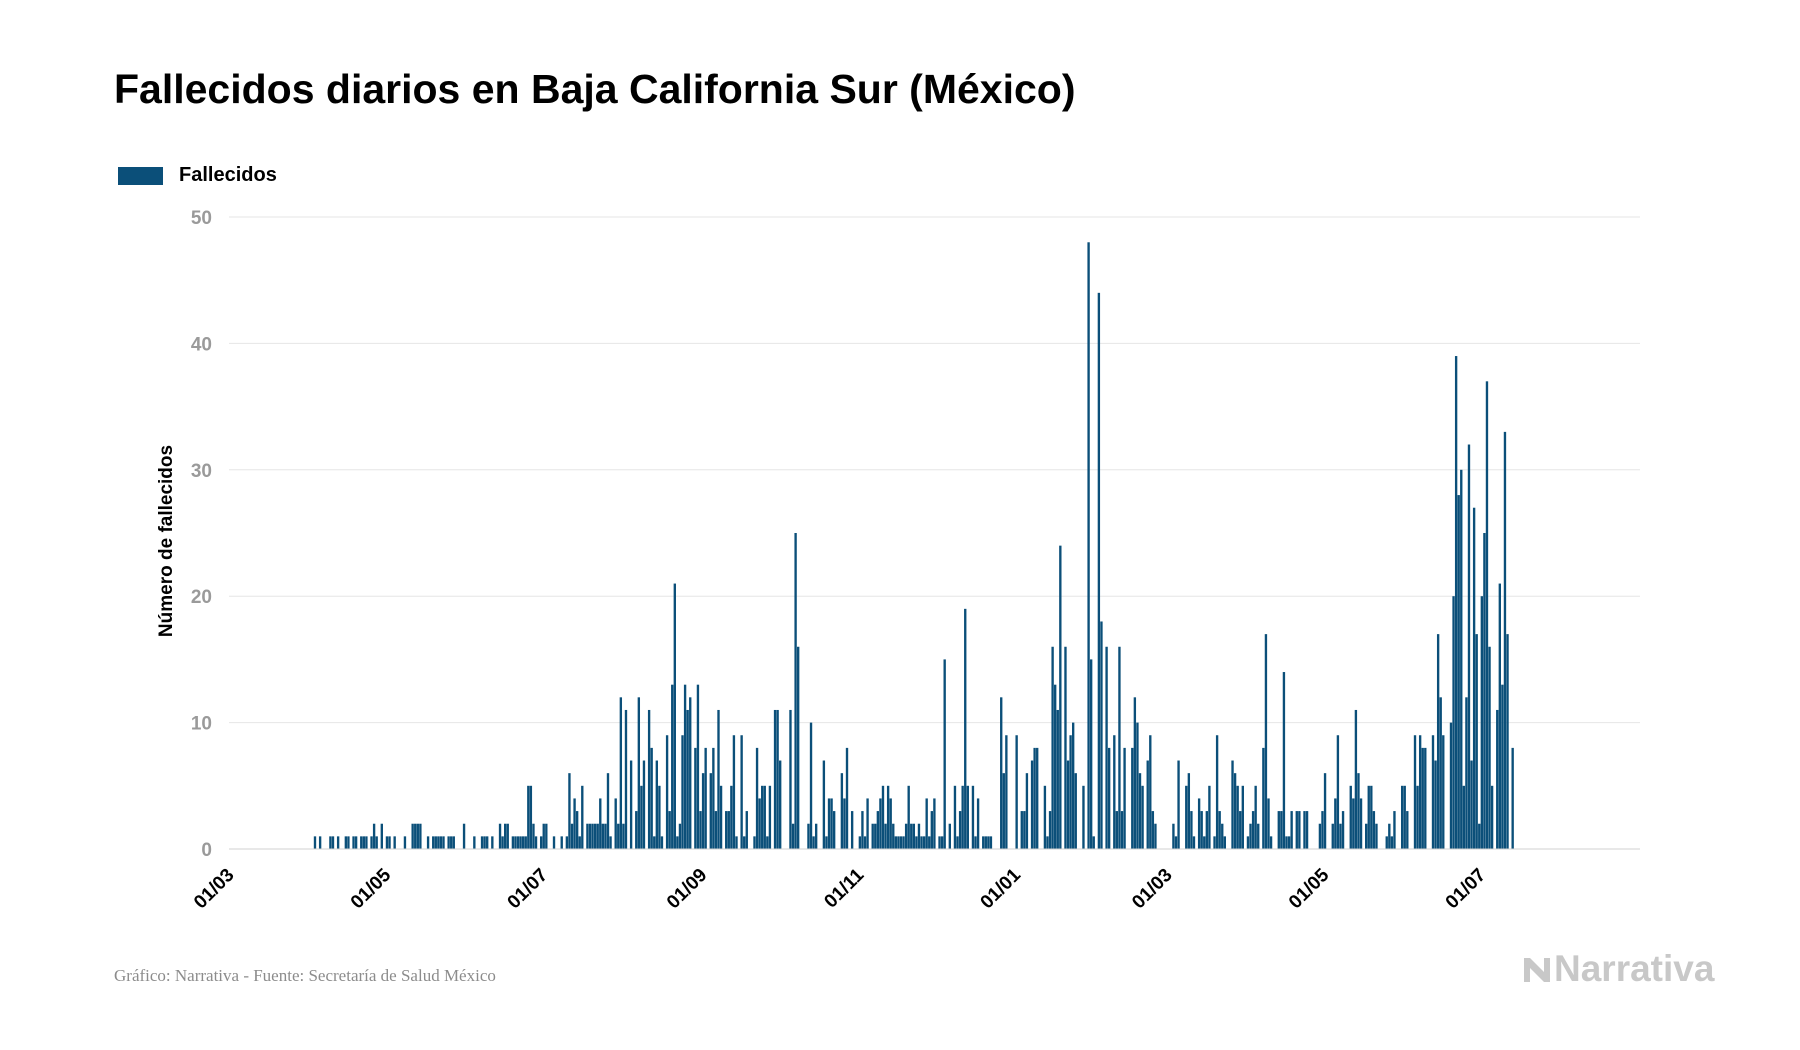  I want to click on y-axis-label: Número de fallecidos, so click(166, 541).